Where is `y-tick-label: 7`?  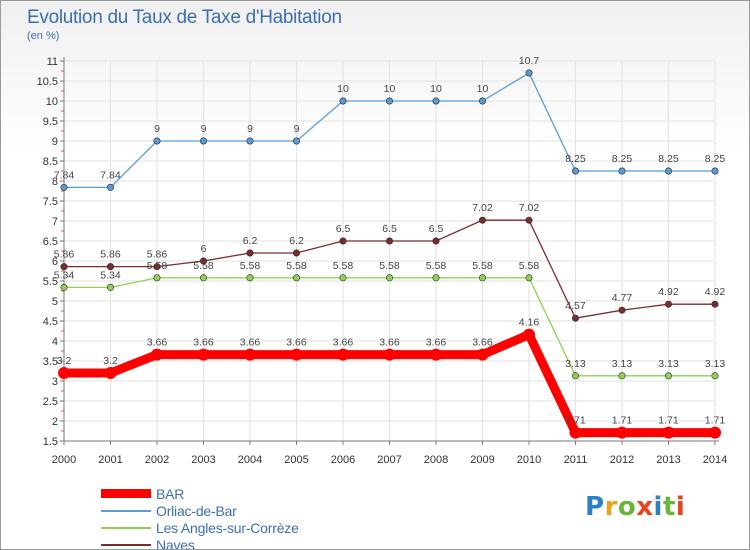 y-tick-label: 7 is located at coordinates (55, 222).